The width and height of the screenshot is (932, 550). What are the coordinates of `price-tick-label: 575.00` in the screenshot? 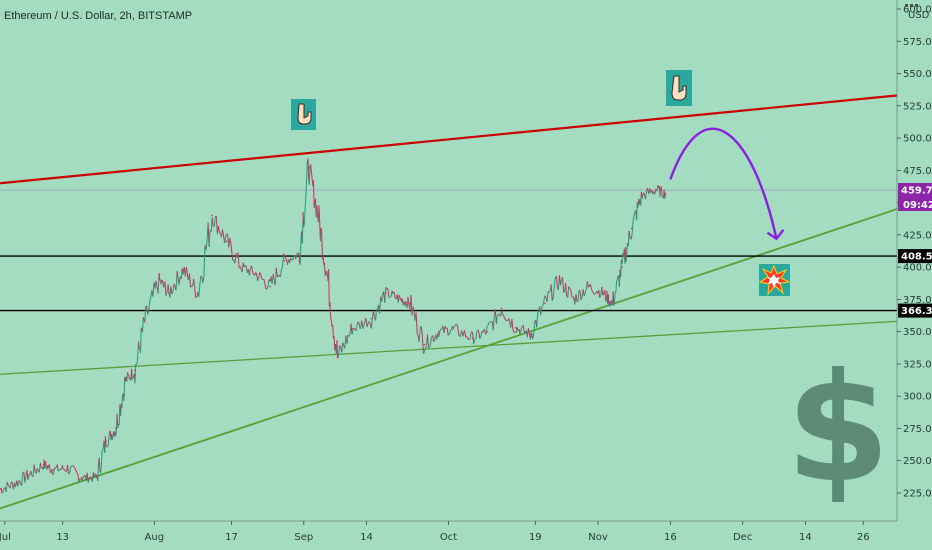 It's located at (917, 42).